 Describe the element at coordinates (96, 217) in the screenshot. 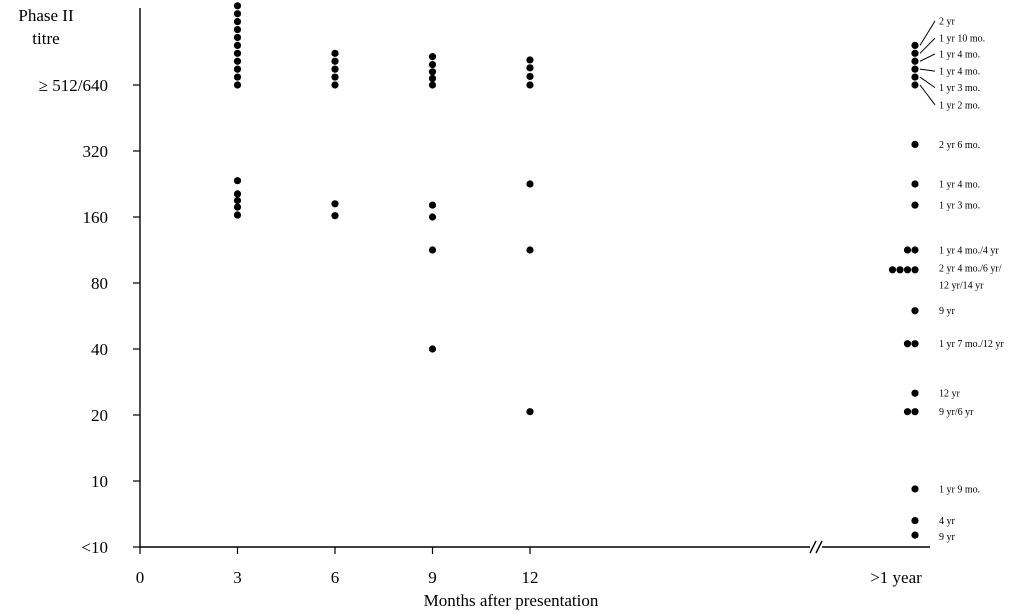

I see `y-tick-label: 160` at that location.